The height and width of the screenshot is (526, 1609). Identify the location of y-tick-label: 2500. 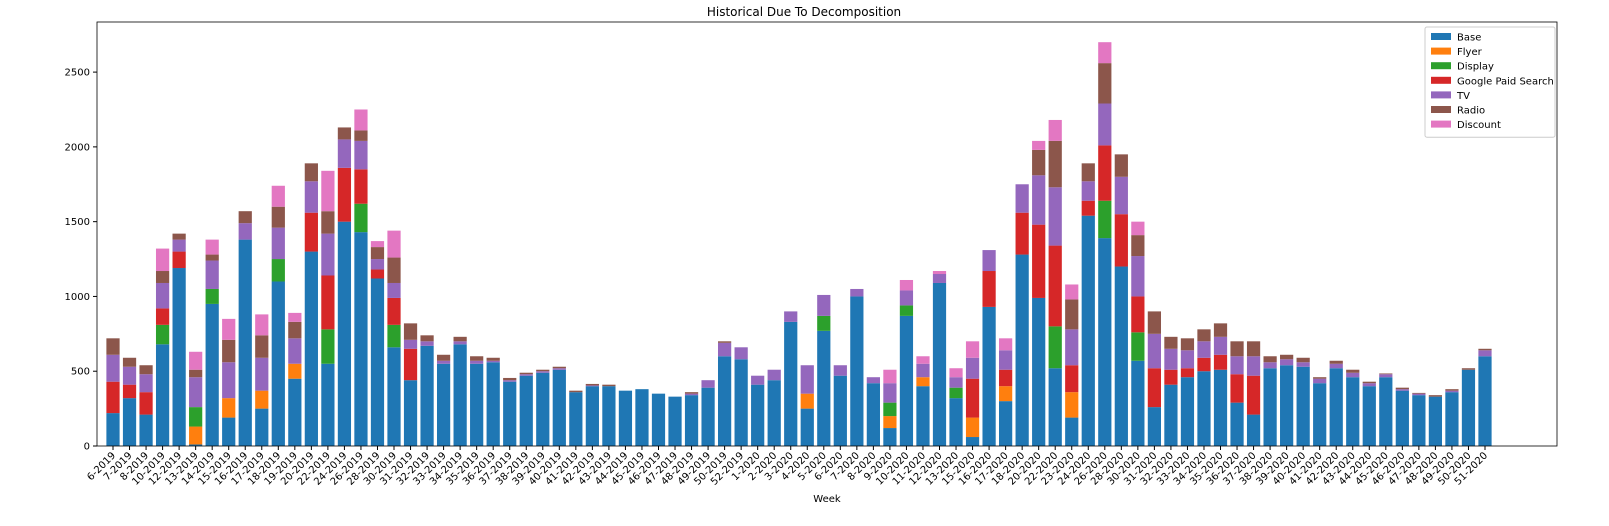
(77, 73).